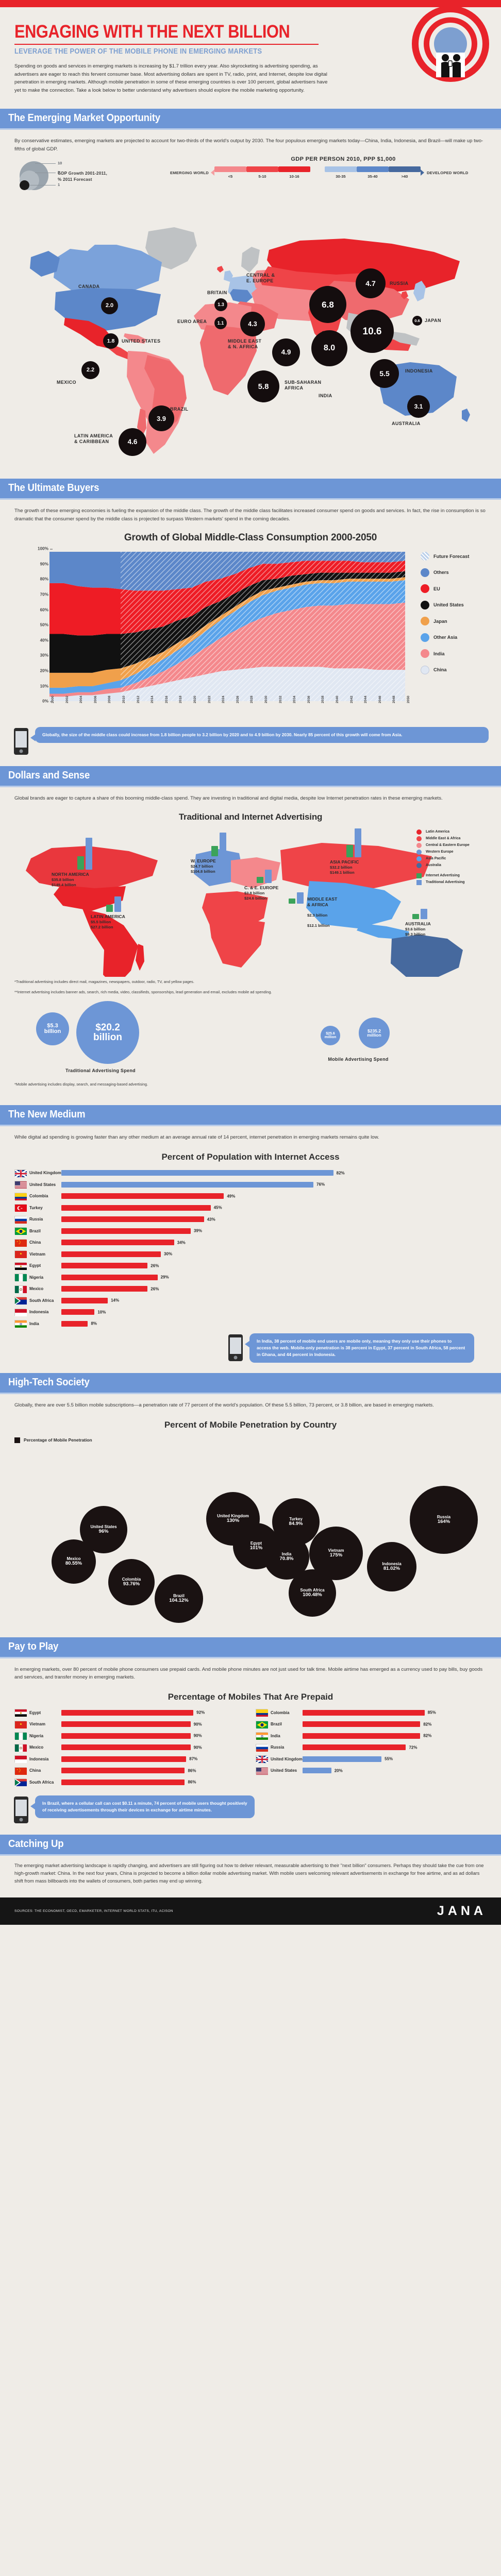  I want to click on bar-track: 87%, so click(153, 1759).